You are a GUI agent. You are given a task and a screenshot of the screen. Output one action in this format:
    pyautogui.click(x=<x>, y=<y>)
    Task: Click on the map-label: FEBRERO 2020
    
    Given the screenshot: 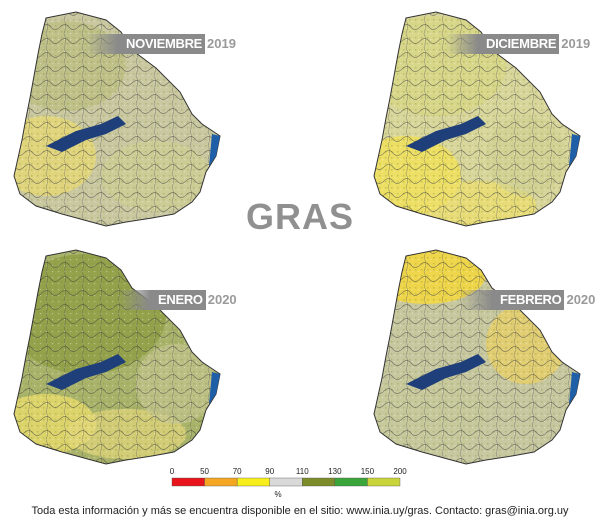 What is the action you would take?
    pyautogui.click(x=527, y=300)
    